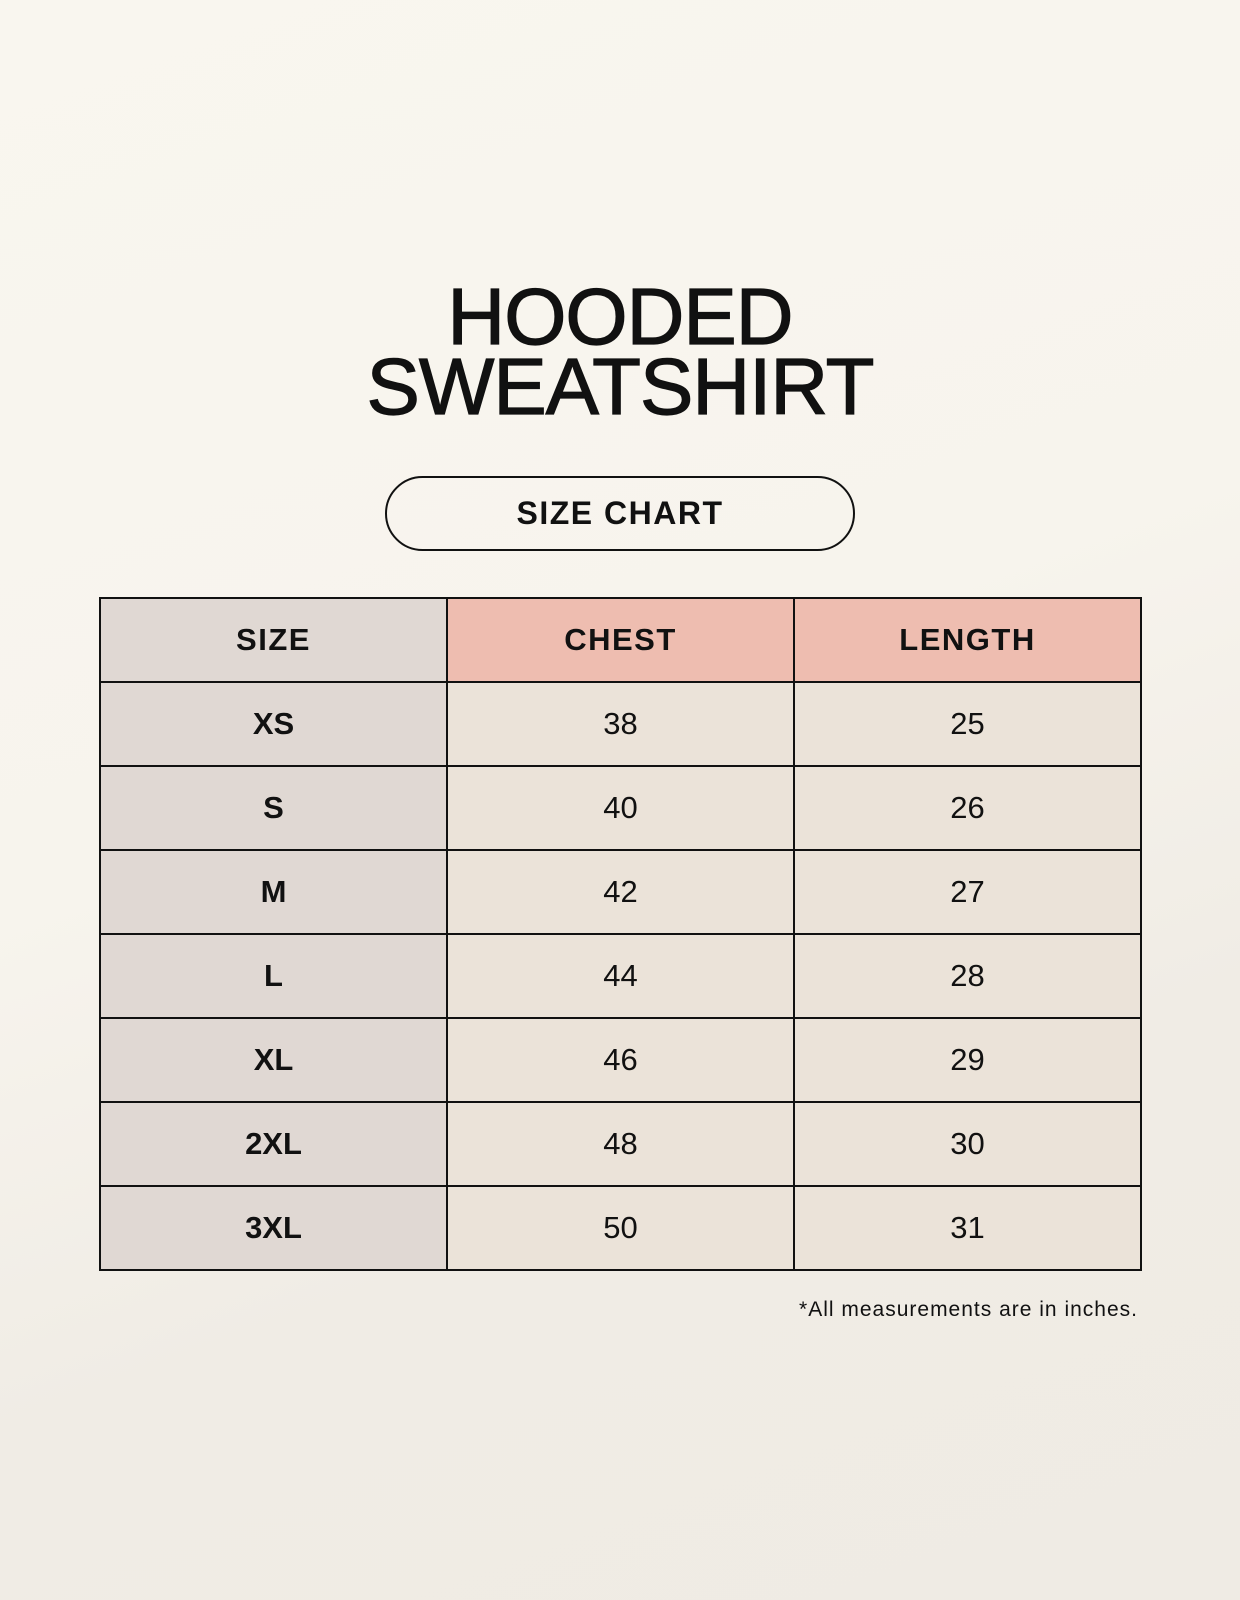 The width and height of the screenshot is (1240, 1600). I want to click on table-row: M 42 27, so click(620, 892).